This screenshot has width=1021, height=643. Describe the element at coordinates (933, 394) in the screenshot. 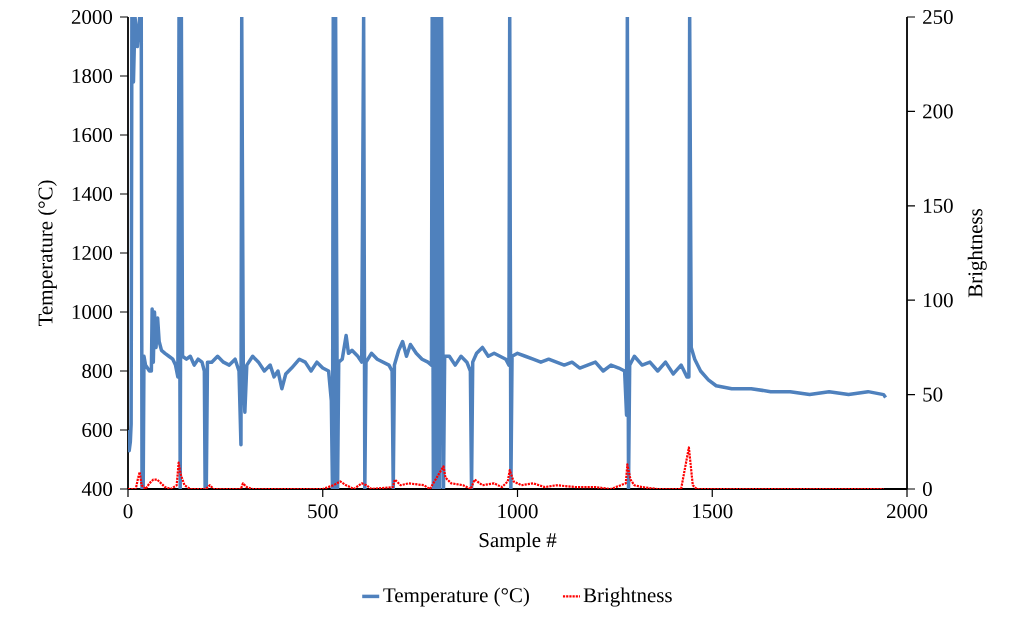

I see `y2-tick-label: 50` at that location.